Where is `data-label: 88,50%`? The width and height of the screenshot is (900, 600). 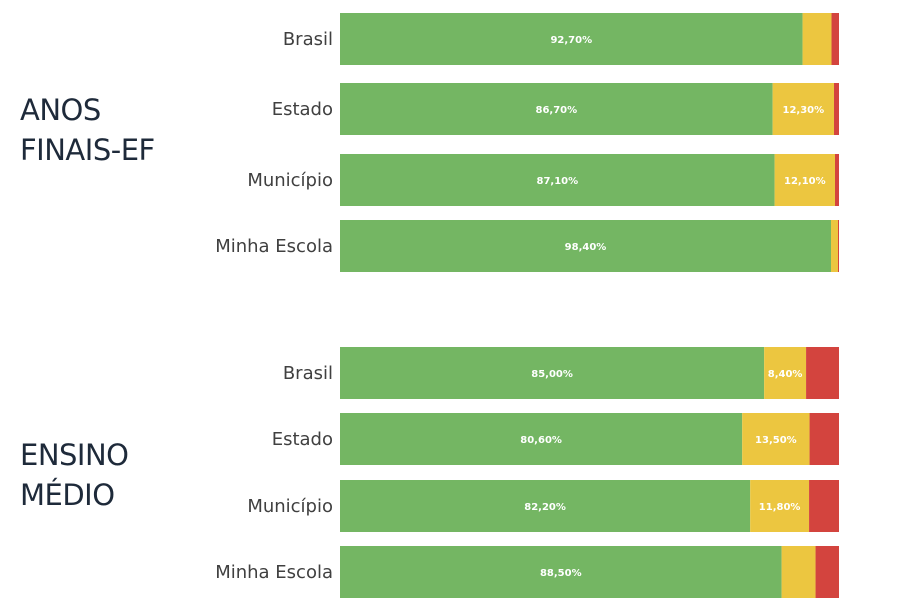 data-label: 88,50% is located at coordinates (561, 573).